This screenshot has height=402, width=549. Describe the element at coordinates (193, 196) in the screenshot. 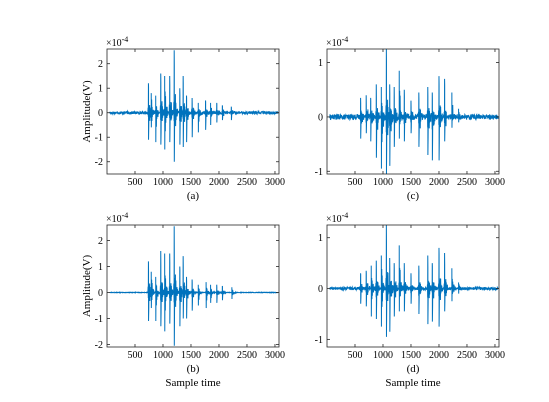

I see `panel-caption-a: (a)` at that location.